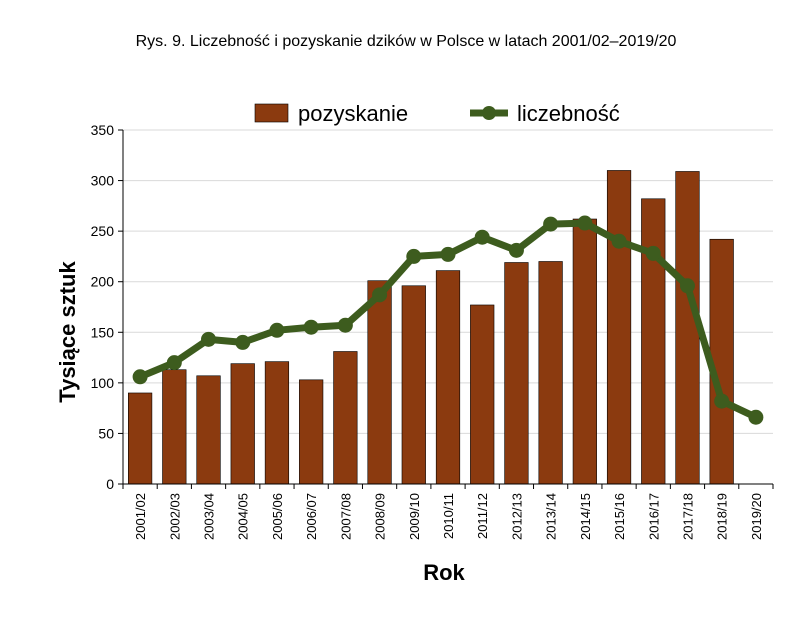 This screenshot has width=812, height=617. What do you see at coordinates (489, 113) in the screenshot?
I see `legend-marker-liczebnosc` at bounding box center [489, 113].